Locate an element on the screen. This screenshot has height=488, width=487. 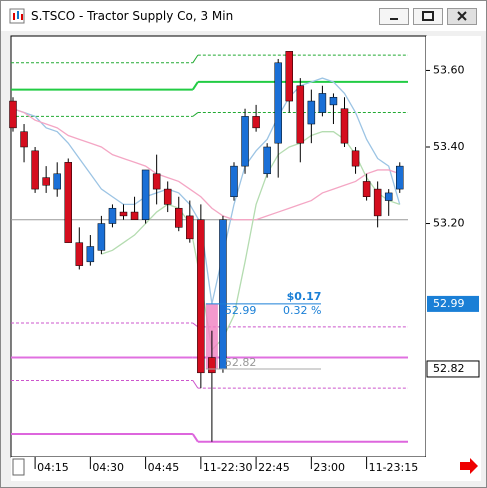
x-tick-label: 11-22:30 is located at coordinates (228, 467).